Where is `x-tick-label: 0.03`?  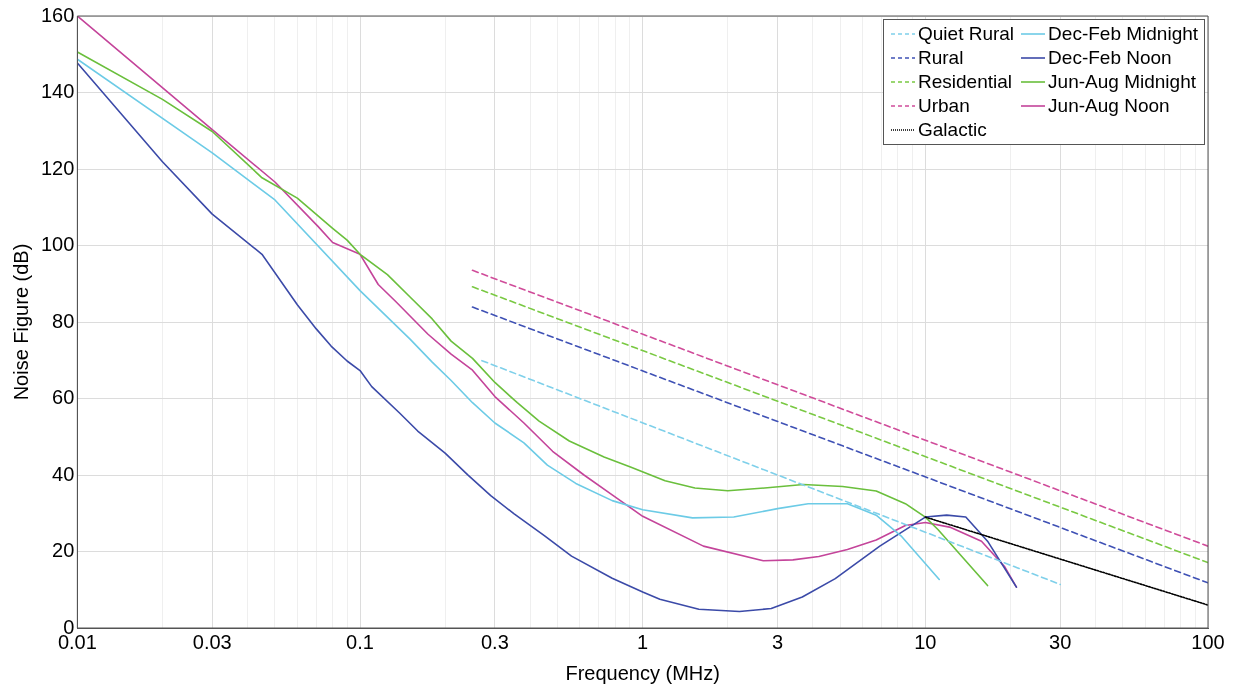
x-tick-label: 0.03 is located at coordinates (212, 641).